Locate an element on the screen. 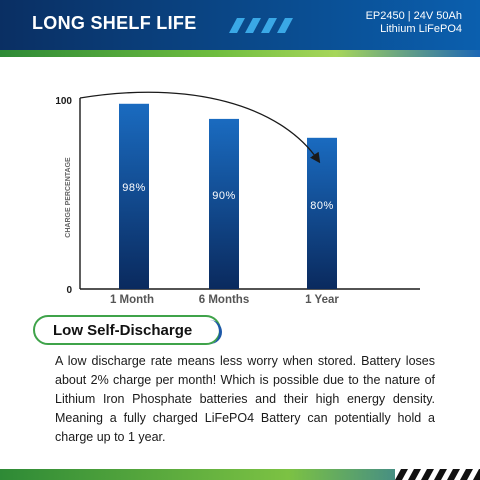  footer-stripe-icon is located at coordinates (437, 474).